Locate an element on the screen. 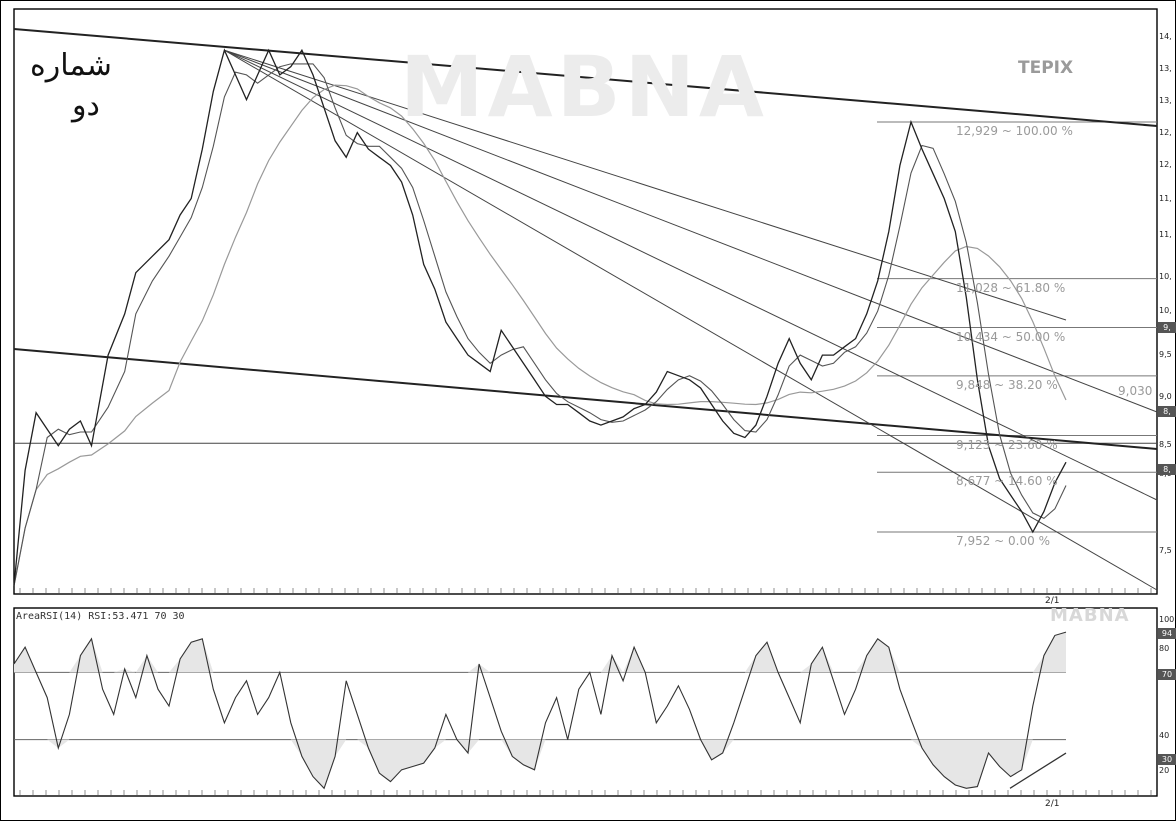 This screenshot has width=1176, height=821. title-line-1: شماره is located at coordinates (71, 65).